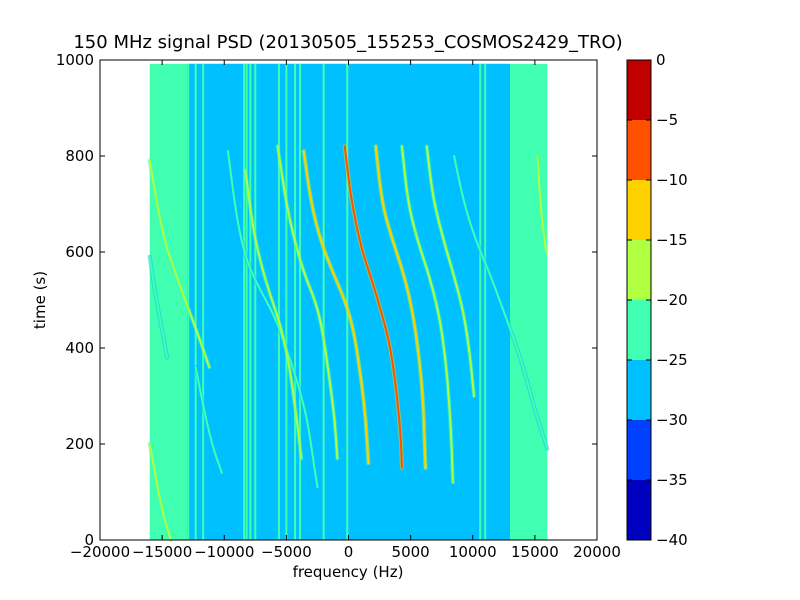 This screenshot has height=600, width=800. I want to click on x-tick-label: −20000, so click(100, 552).